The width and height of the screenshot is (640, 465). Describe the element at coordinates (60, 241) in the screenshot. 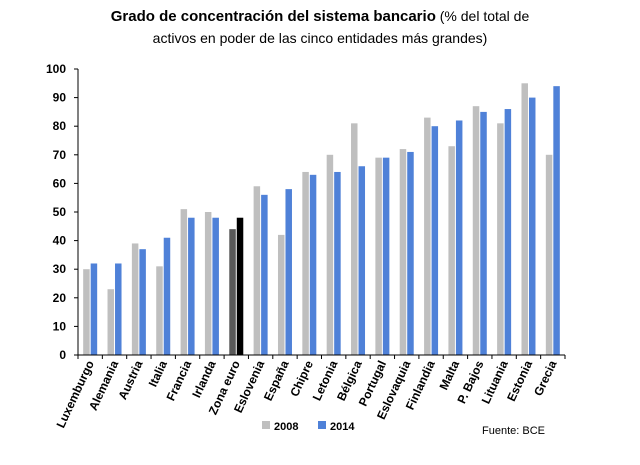

I see `y-tick-label: 40` at that location.